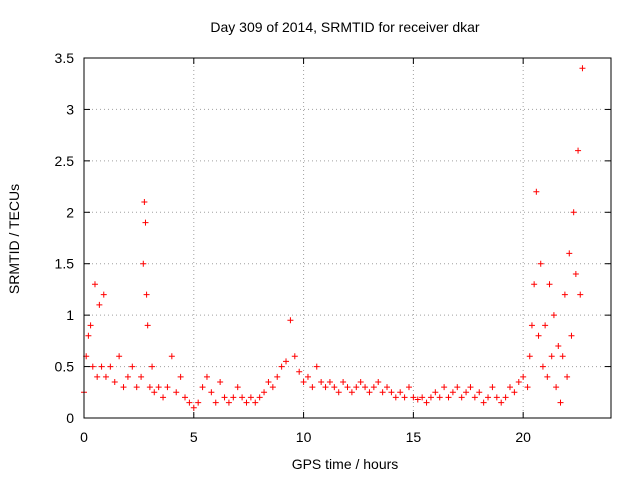  I want to click on x-axis-label: GPS time / hours, so click(345, 464).